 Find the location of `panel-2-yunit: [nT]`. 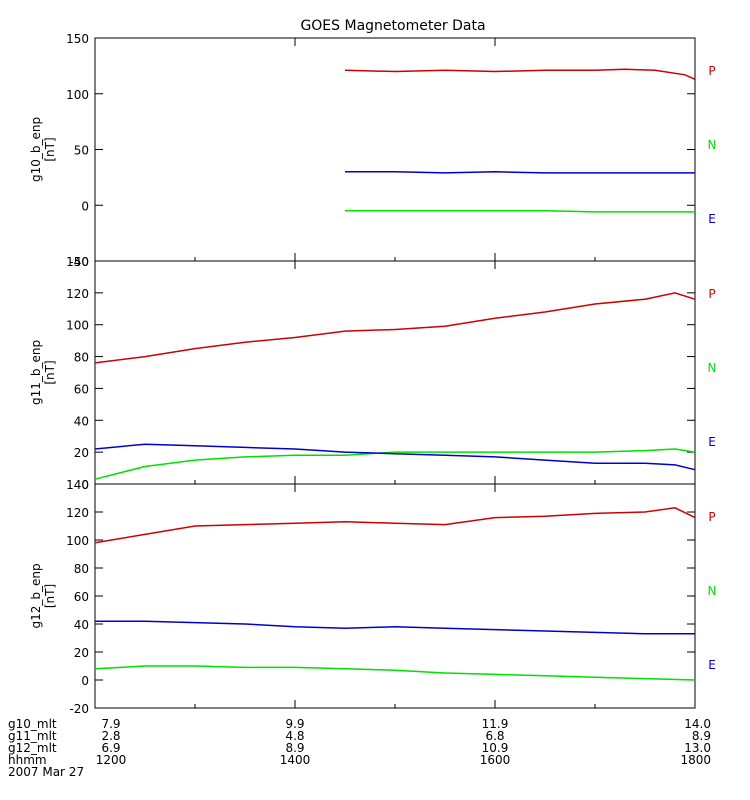

panel-2-yunit: [nT] is located at coordinates (50, 372).